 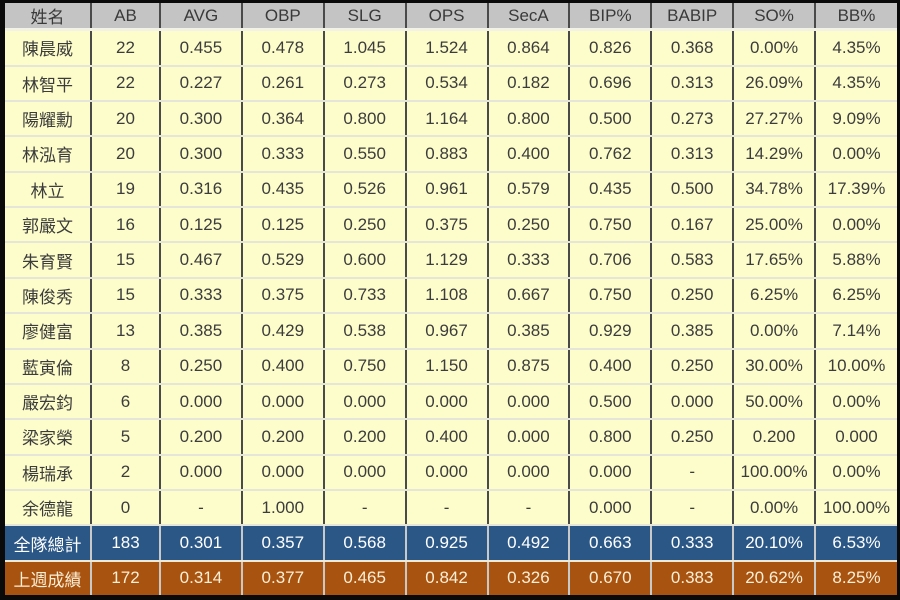 What do you see at coordinates (126, 543) in the screenshot?
I see `stat-cell: 183` at bounding box center [126, 543].